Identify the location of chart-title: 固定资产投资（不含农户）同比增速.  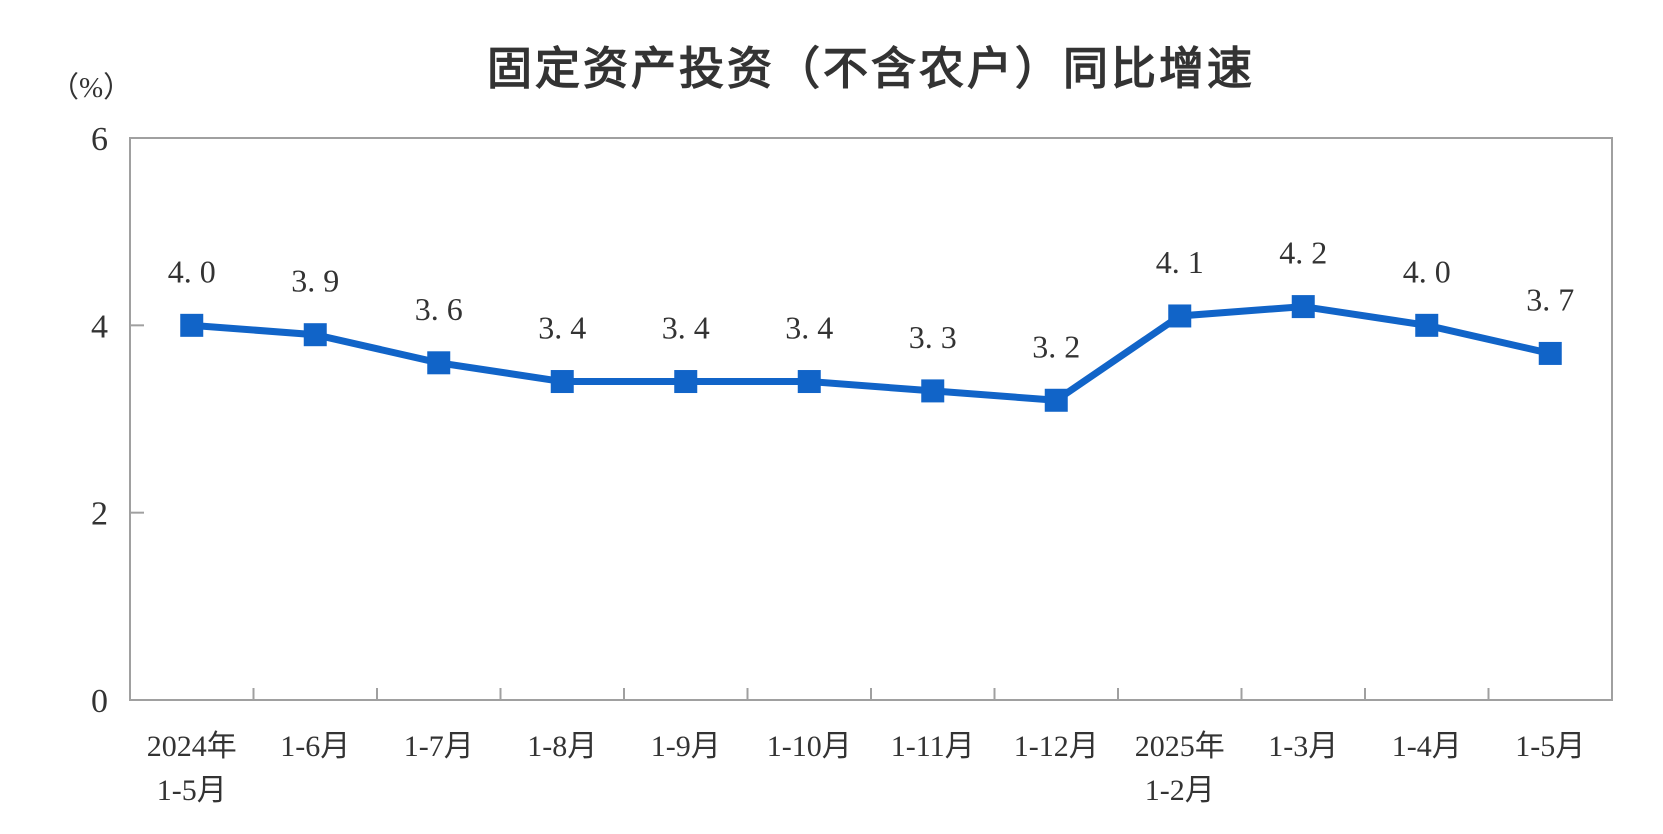
(870, 68).